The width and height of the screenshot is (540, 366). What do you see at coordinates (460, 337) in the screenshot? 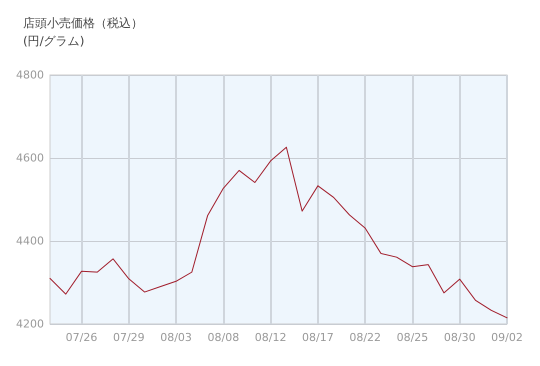
I see `x-tick-label: 08/30` at bounding box center [460, 337].